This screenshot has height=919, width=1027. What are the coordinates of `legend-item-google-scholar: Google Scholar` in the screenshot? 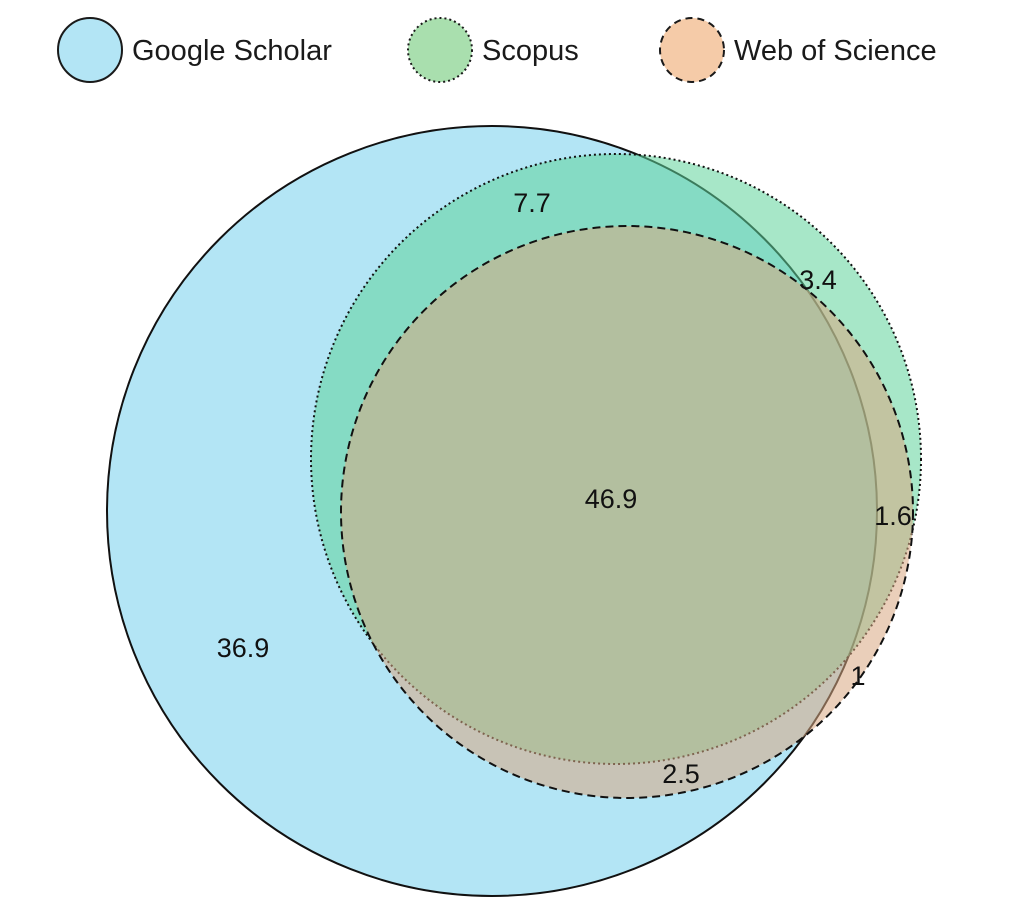 It's located at (194, 50).